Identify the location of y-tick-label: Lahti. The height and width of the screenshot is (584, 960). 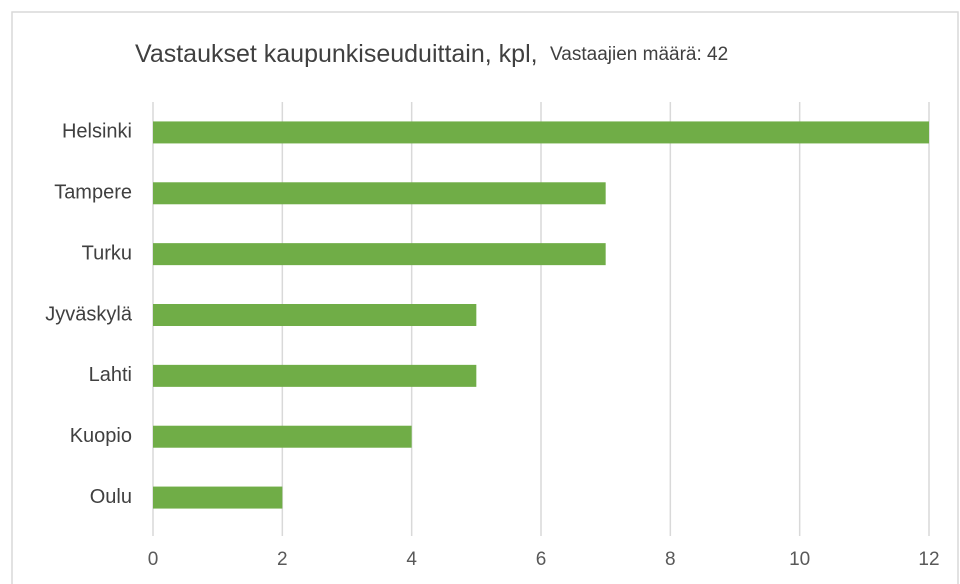
(110, 375).